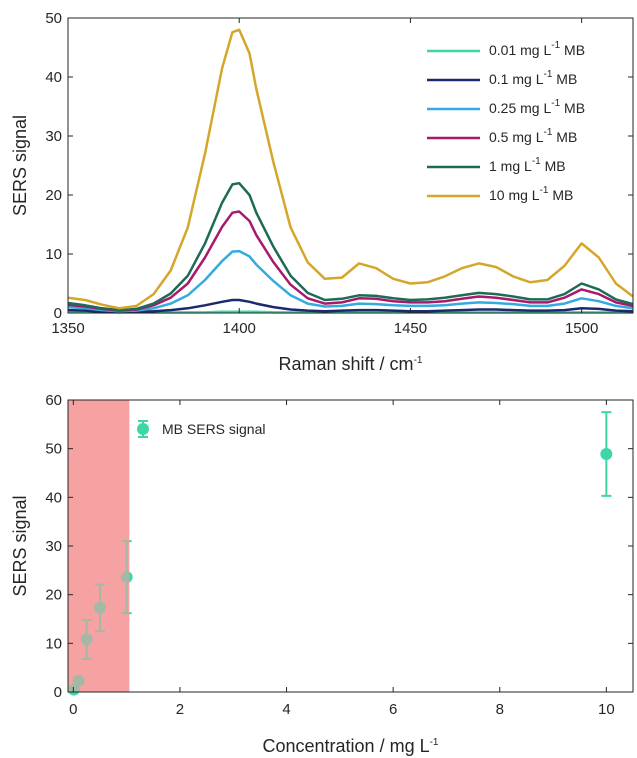 The image size is (637, 758). What do you see at coordinates (58, 692) in the screenshot?
I see `y2-tick-label-0: 0` at bounding box center [58, 692].